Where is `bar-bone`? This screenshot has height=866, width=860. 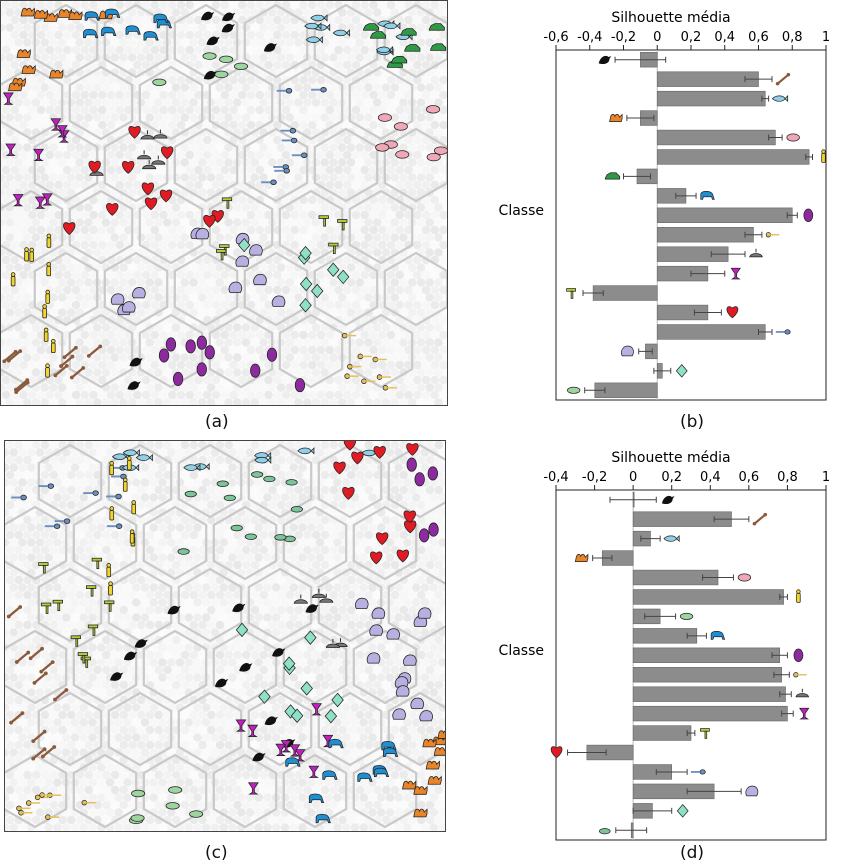 bar-bone is located at coordinates (707, 79).